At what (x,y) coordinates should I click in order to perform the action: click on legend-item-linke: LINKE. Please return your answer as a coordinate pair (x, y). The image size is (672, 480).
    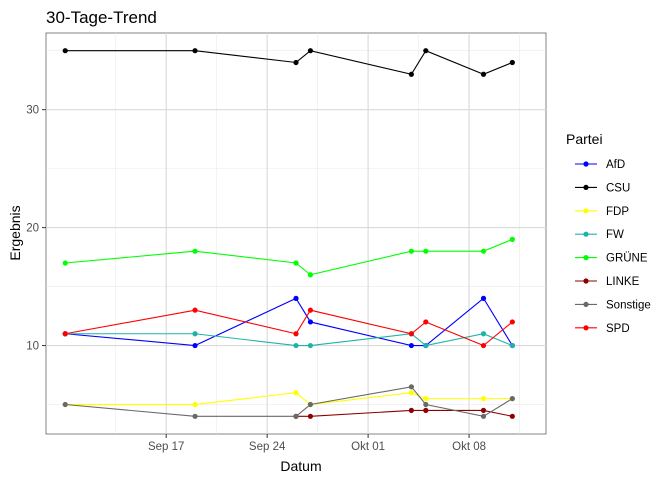
    Looking at the image, I should click on (607, 282).